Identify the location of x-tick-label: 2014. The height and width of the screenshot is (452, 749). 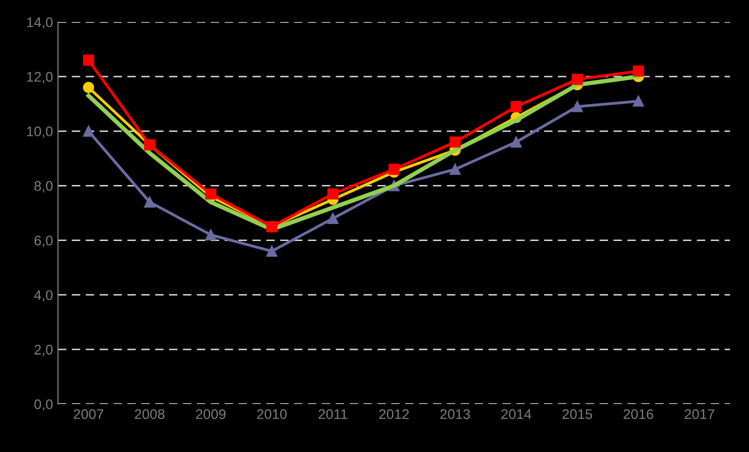
(516, 414).